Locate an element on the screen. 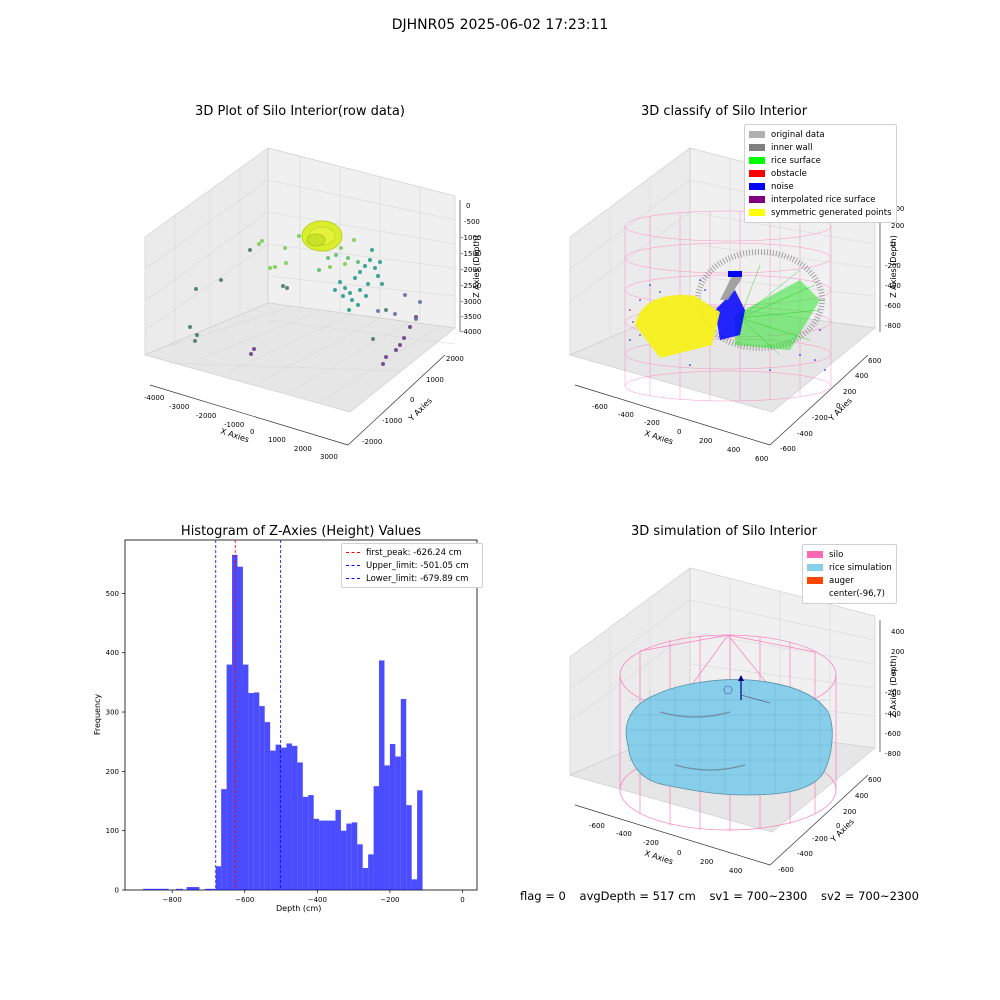  histogram-threshold-lines is located at coordinates (248, 715).